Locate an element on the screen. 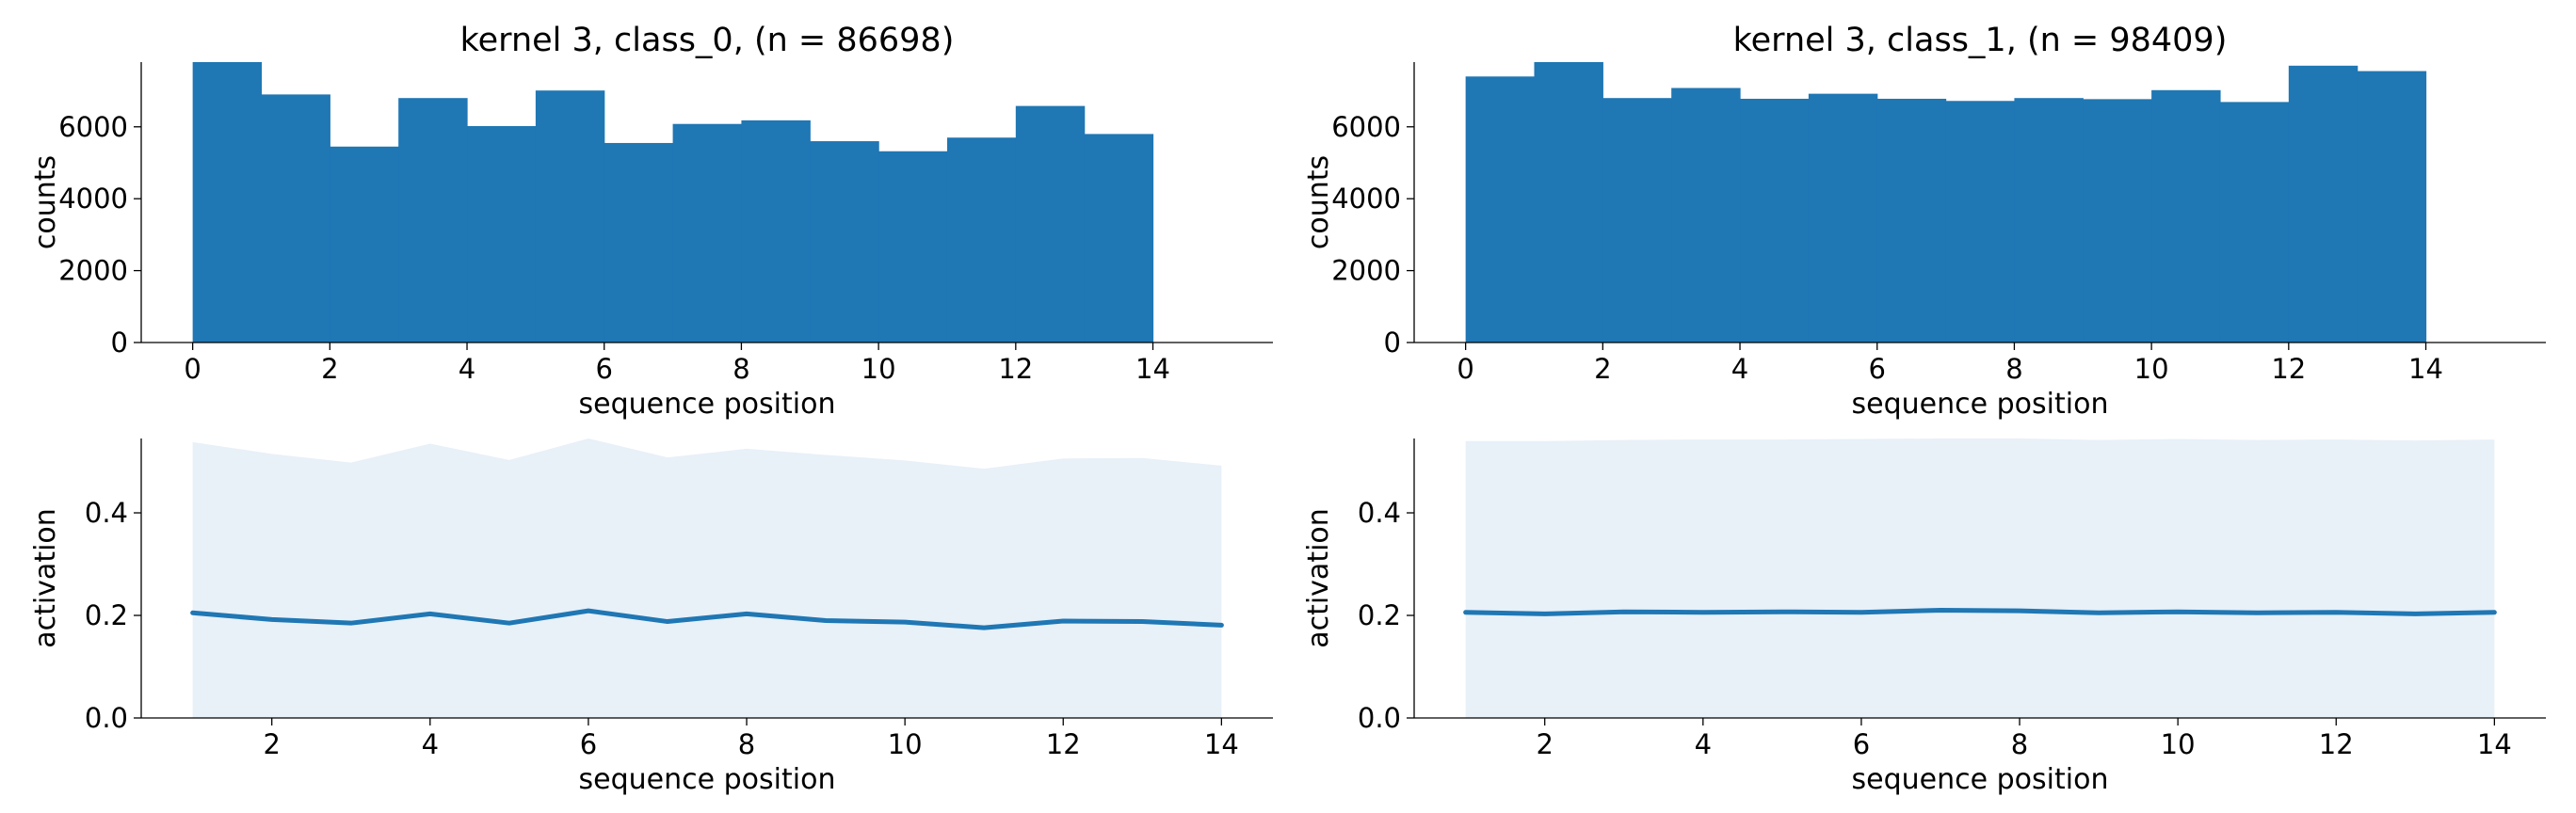 The height and width of the screenshot is (813, 2576). chart-title: kernel 3, class_1, (n = 98409) is located at coordinates (1980, 40).